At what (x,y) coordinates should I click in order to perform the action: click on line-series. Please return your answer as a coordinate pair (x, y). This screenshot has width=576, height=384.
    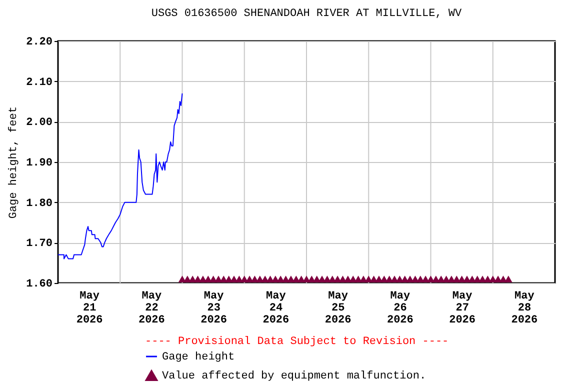
    Looking at the image, I should click on (120, 176).